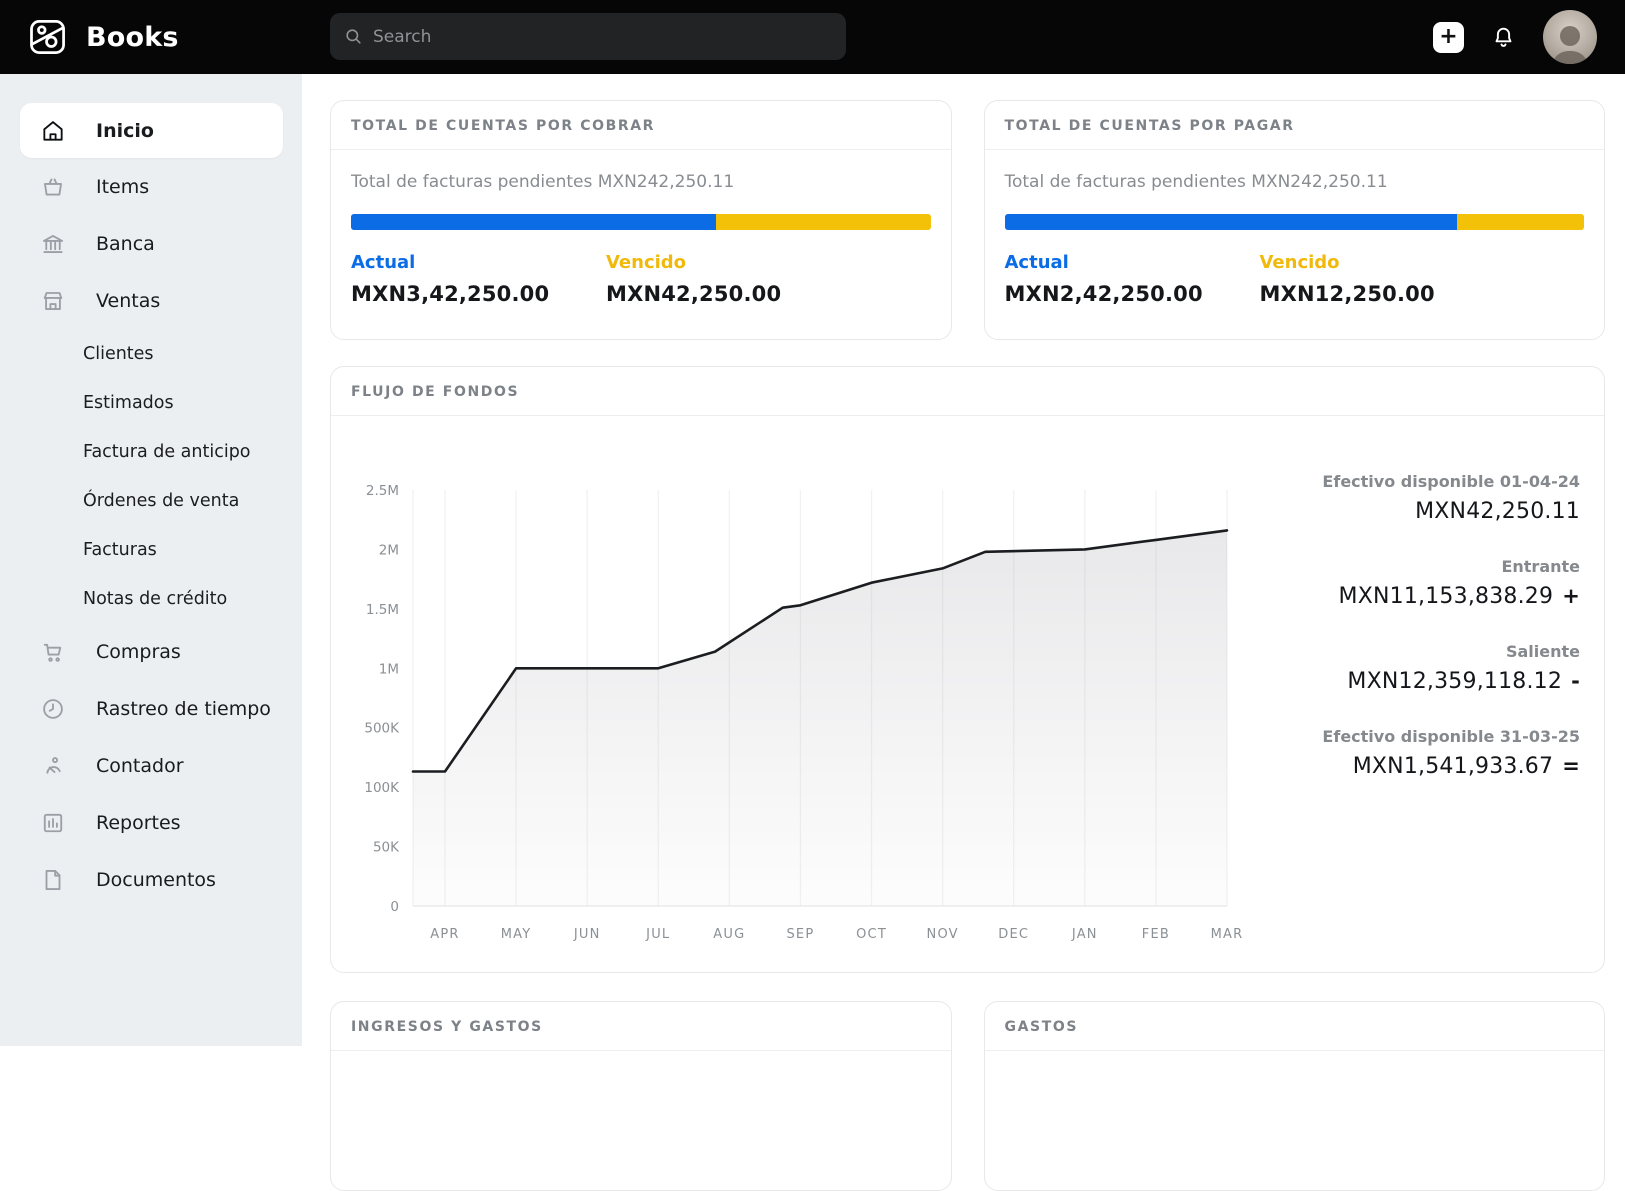  What do you see at coordinates (1448, 37) in the screenshot?
I see `quick-add-button: +` at bounding box center [1448, 37].